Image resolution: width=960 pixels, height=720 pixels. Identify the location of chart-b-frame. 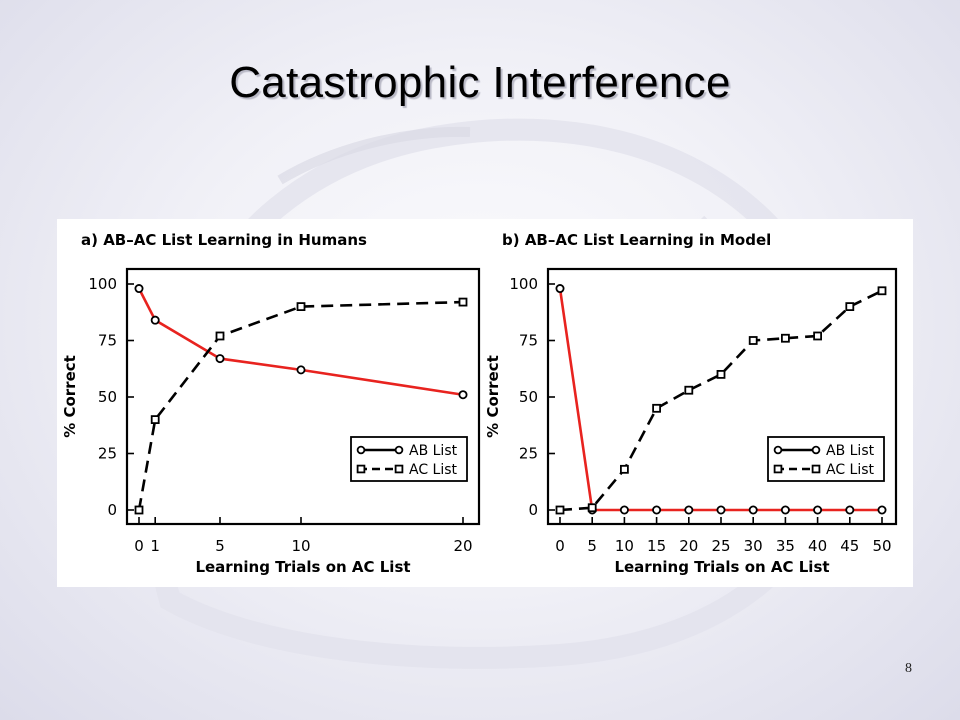
(722, 396).